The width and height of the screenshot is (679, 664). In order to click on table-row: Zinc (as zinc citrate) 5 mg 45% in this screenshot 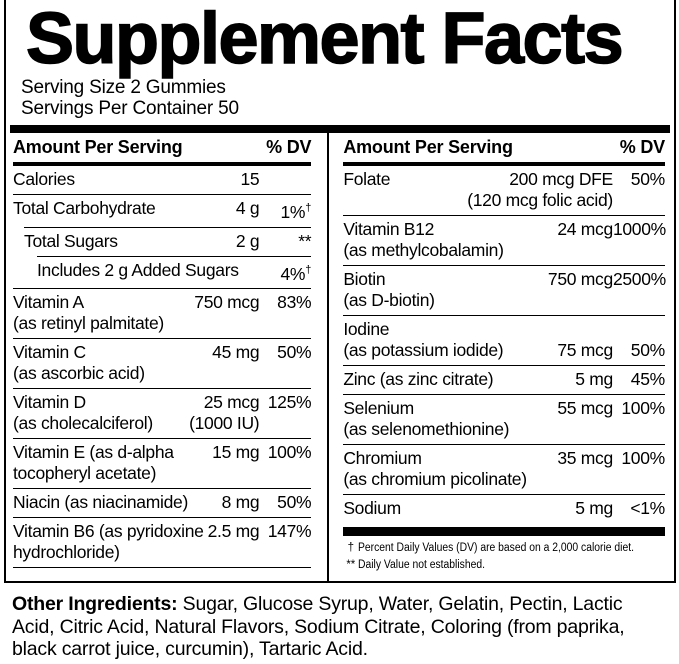, I will do `click(504, 379)`.